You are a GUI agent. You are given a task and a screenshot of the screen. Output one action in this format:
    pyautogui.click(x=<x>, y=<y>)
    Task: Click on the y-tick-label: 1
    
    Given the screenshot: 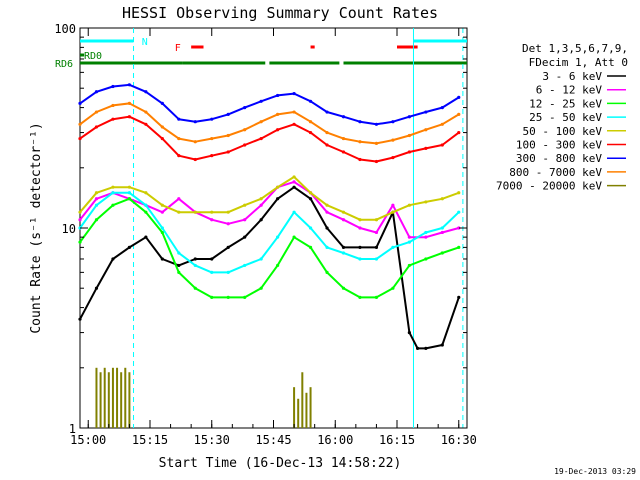 What is the action you would take?
    pyautogui.click(x=72, y=429)
    